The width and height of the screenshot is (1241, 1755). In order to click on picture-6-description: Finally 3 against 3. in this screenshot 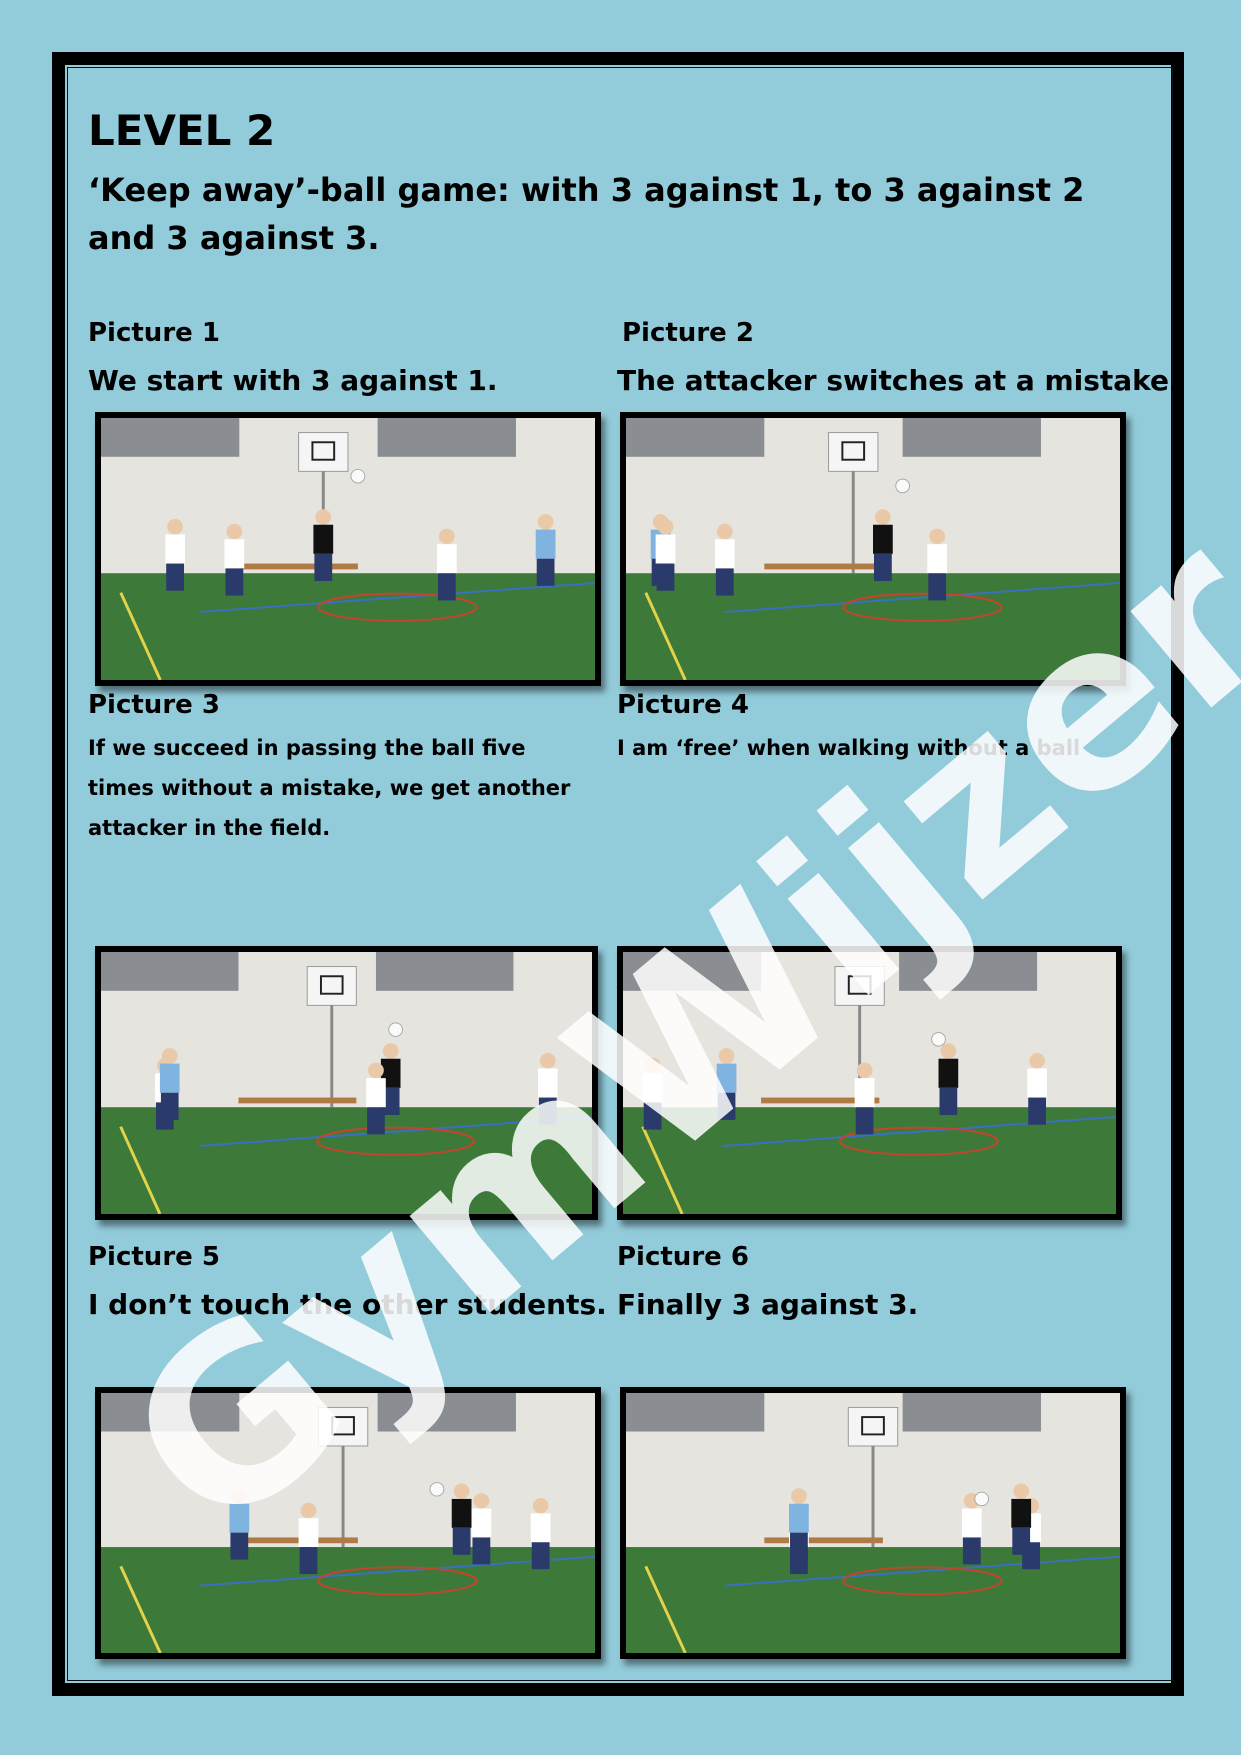, I will do `click(768, 1304)`.